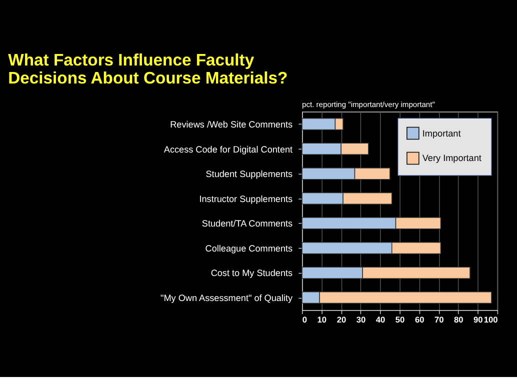 The image size is (517, 385). Describe the element at coordinates (232, 124) in the screenshot. I see `y-tick-label: Reviews /Web Site Comments` at that location.